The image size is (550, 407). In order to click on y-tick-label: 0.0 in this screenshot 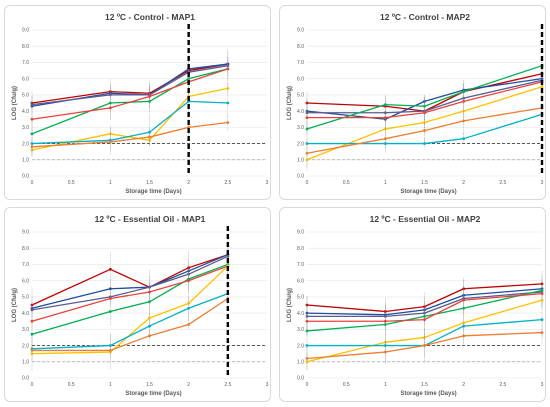, I will do `click(25, 379)`.